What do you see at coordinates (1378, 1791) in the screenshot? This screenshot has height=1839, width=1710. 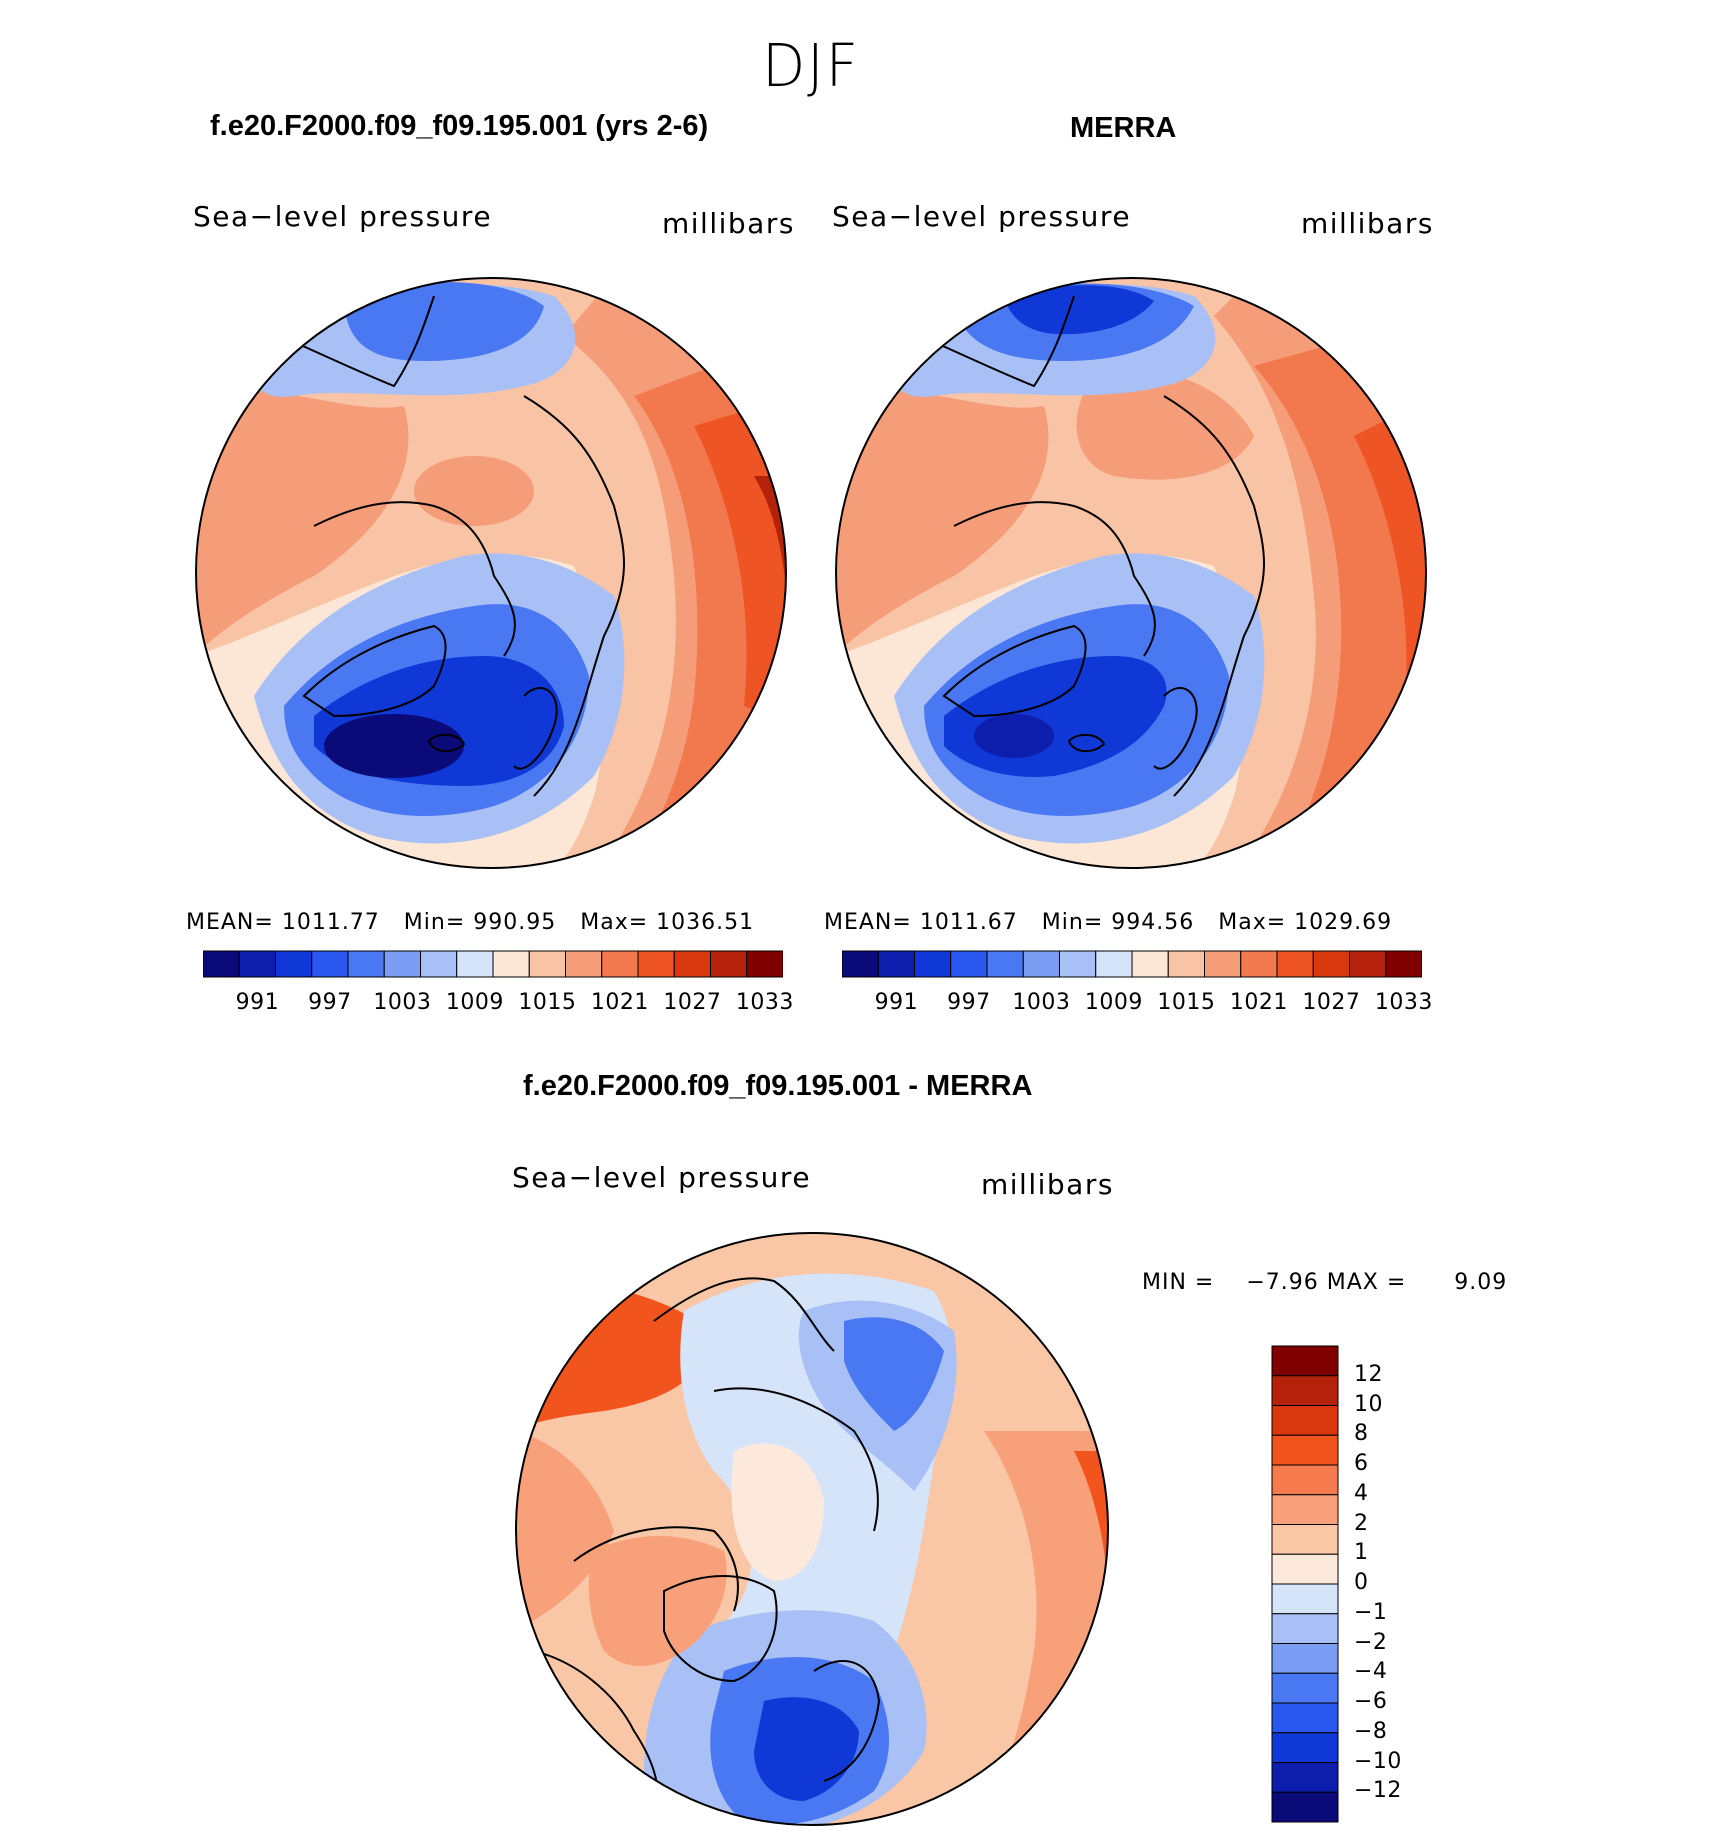 I see `colorbar-tick-label: −12` at bounding box center [1378, 1791].